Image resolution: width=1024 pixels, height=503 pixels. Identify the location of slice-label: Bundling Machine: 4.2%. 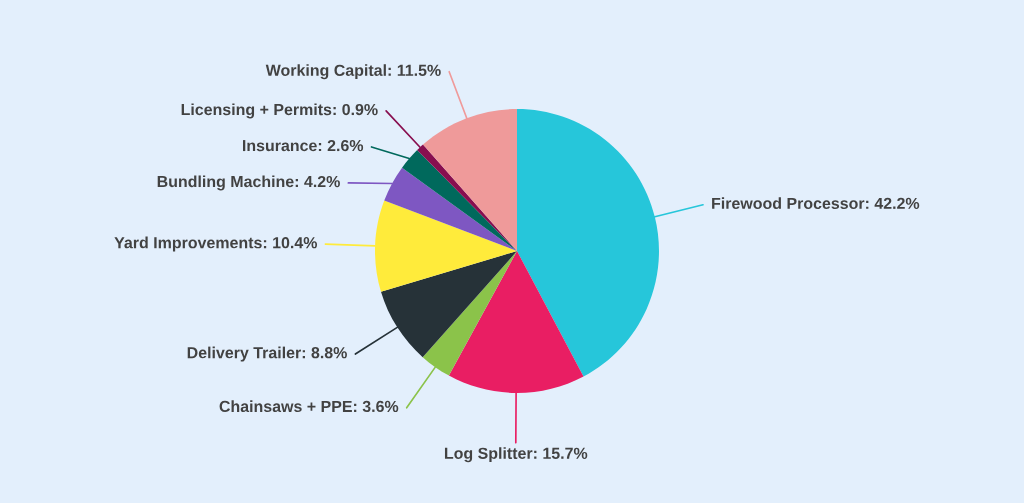
(248, 183).